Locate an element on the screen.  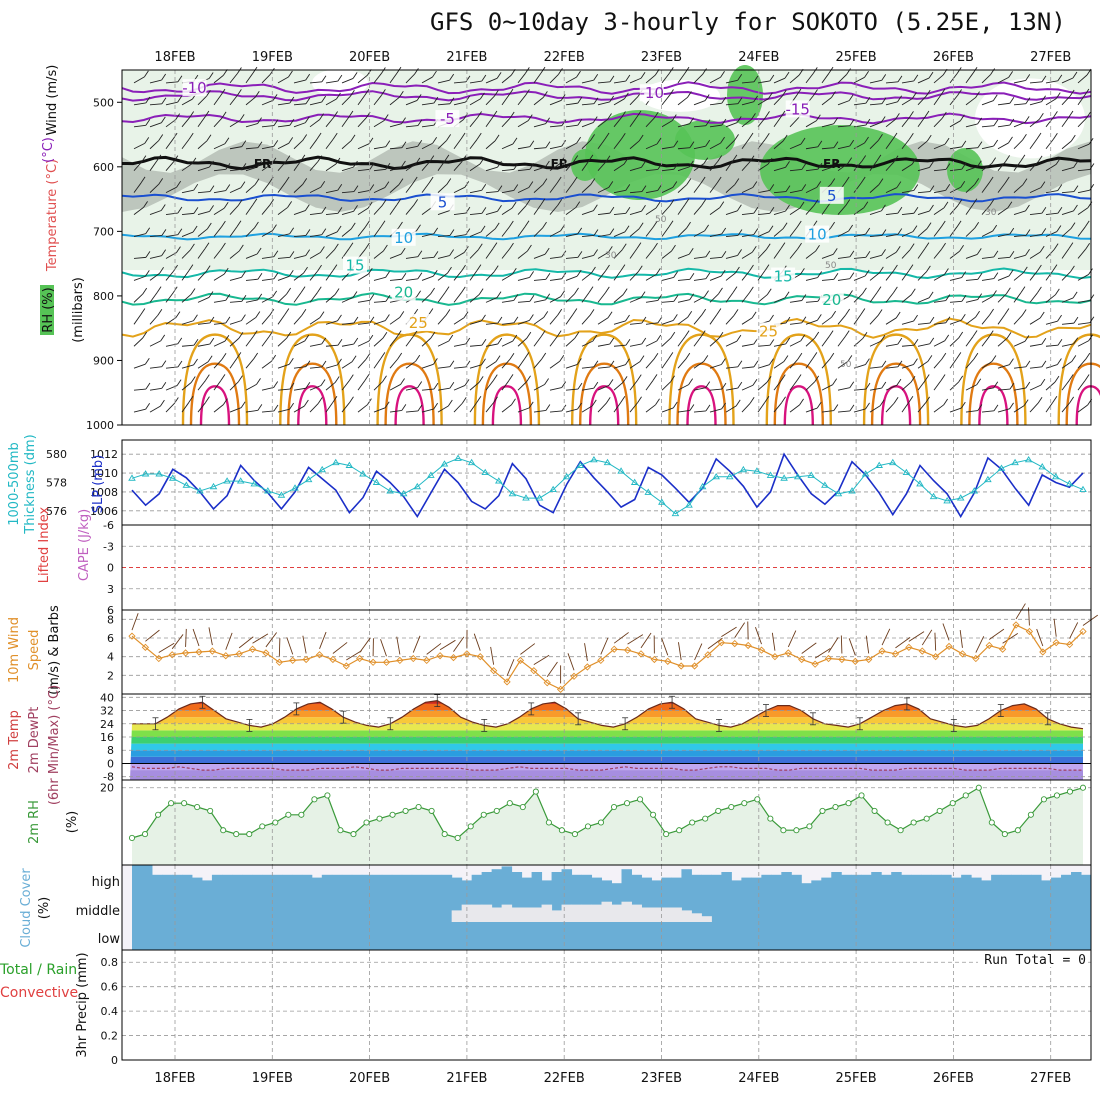
ytick-wind: 4 is located at coordinates (110, 657).